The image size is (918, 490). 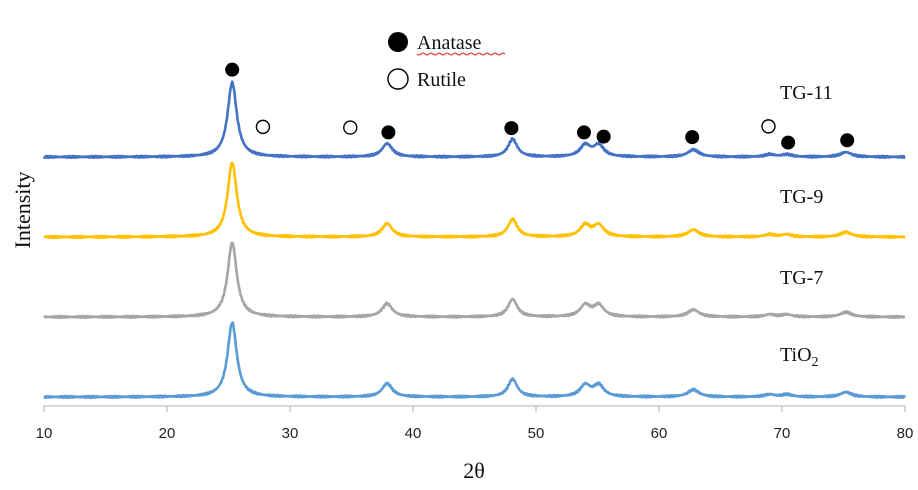 I want to click on x-axis: 10 20 30 40 50 60 70 80, so click(x=475, y=423).